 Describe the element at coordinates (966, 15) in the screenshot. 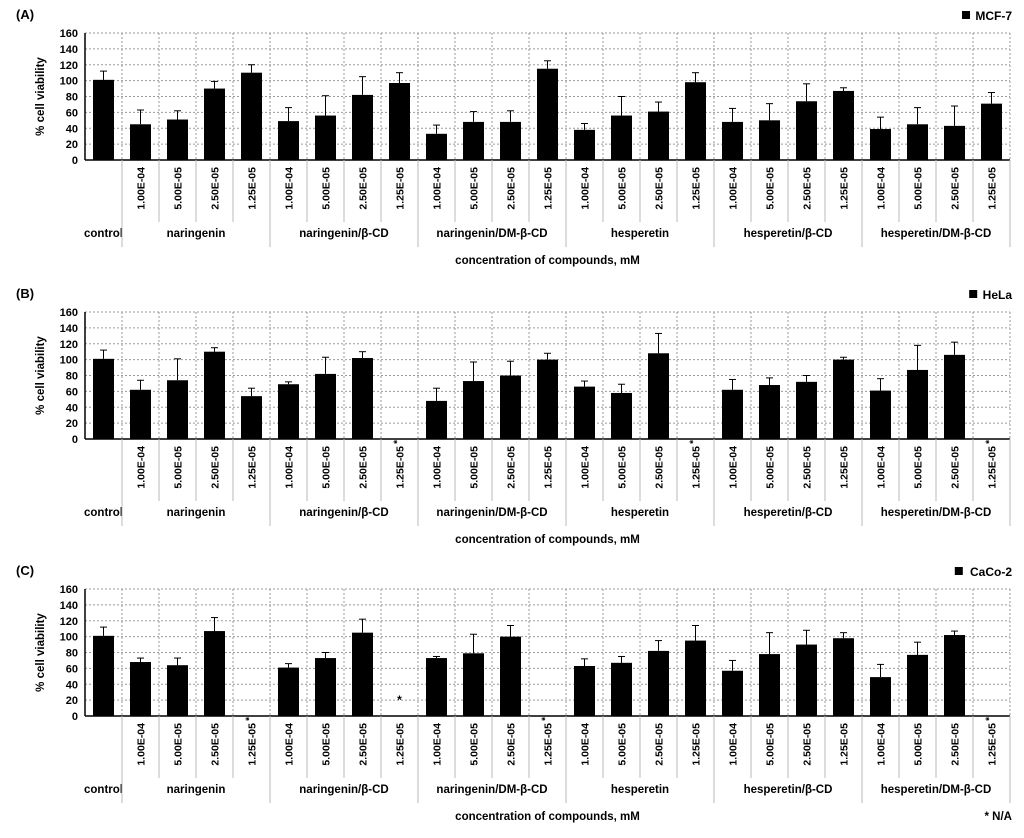

I see `legend-marker-square` at that location.